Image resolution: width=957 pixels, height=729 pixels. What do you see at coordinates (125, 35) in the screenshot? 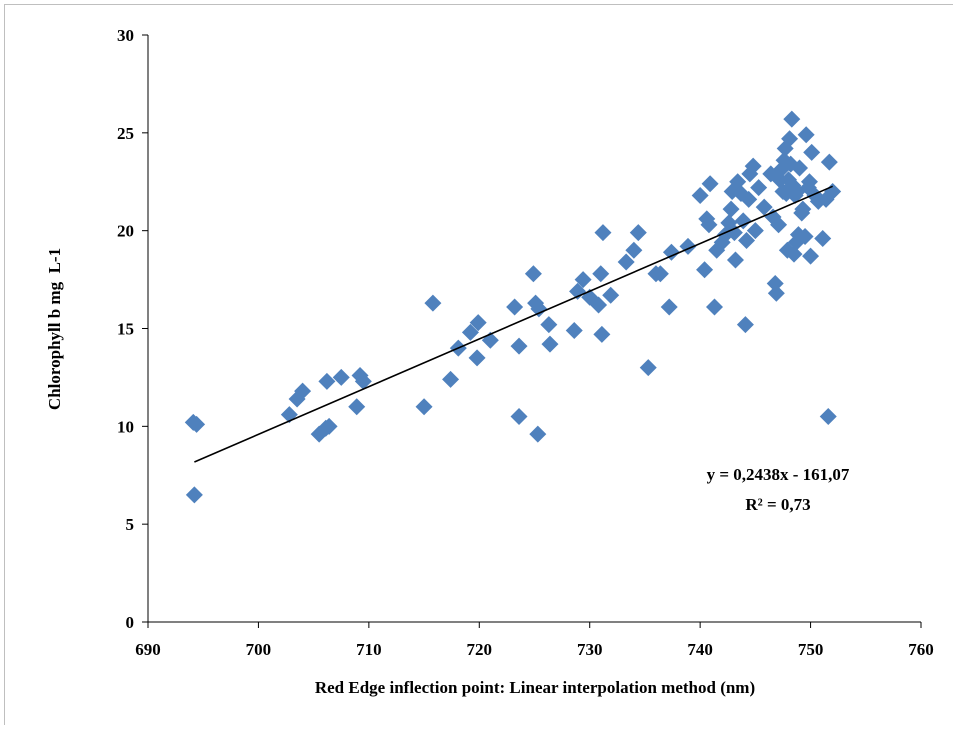
I see `y-tick-label: 30` at bounding box center [125, 35].